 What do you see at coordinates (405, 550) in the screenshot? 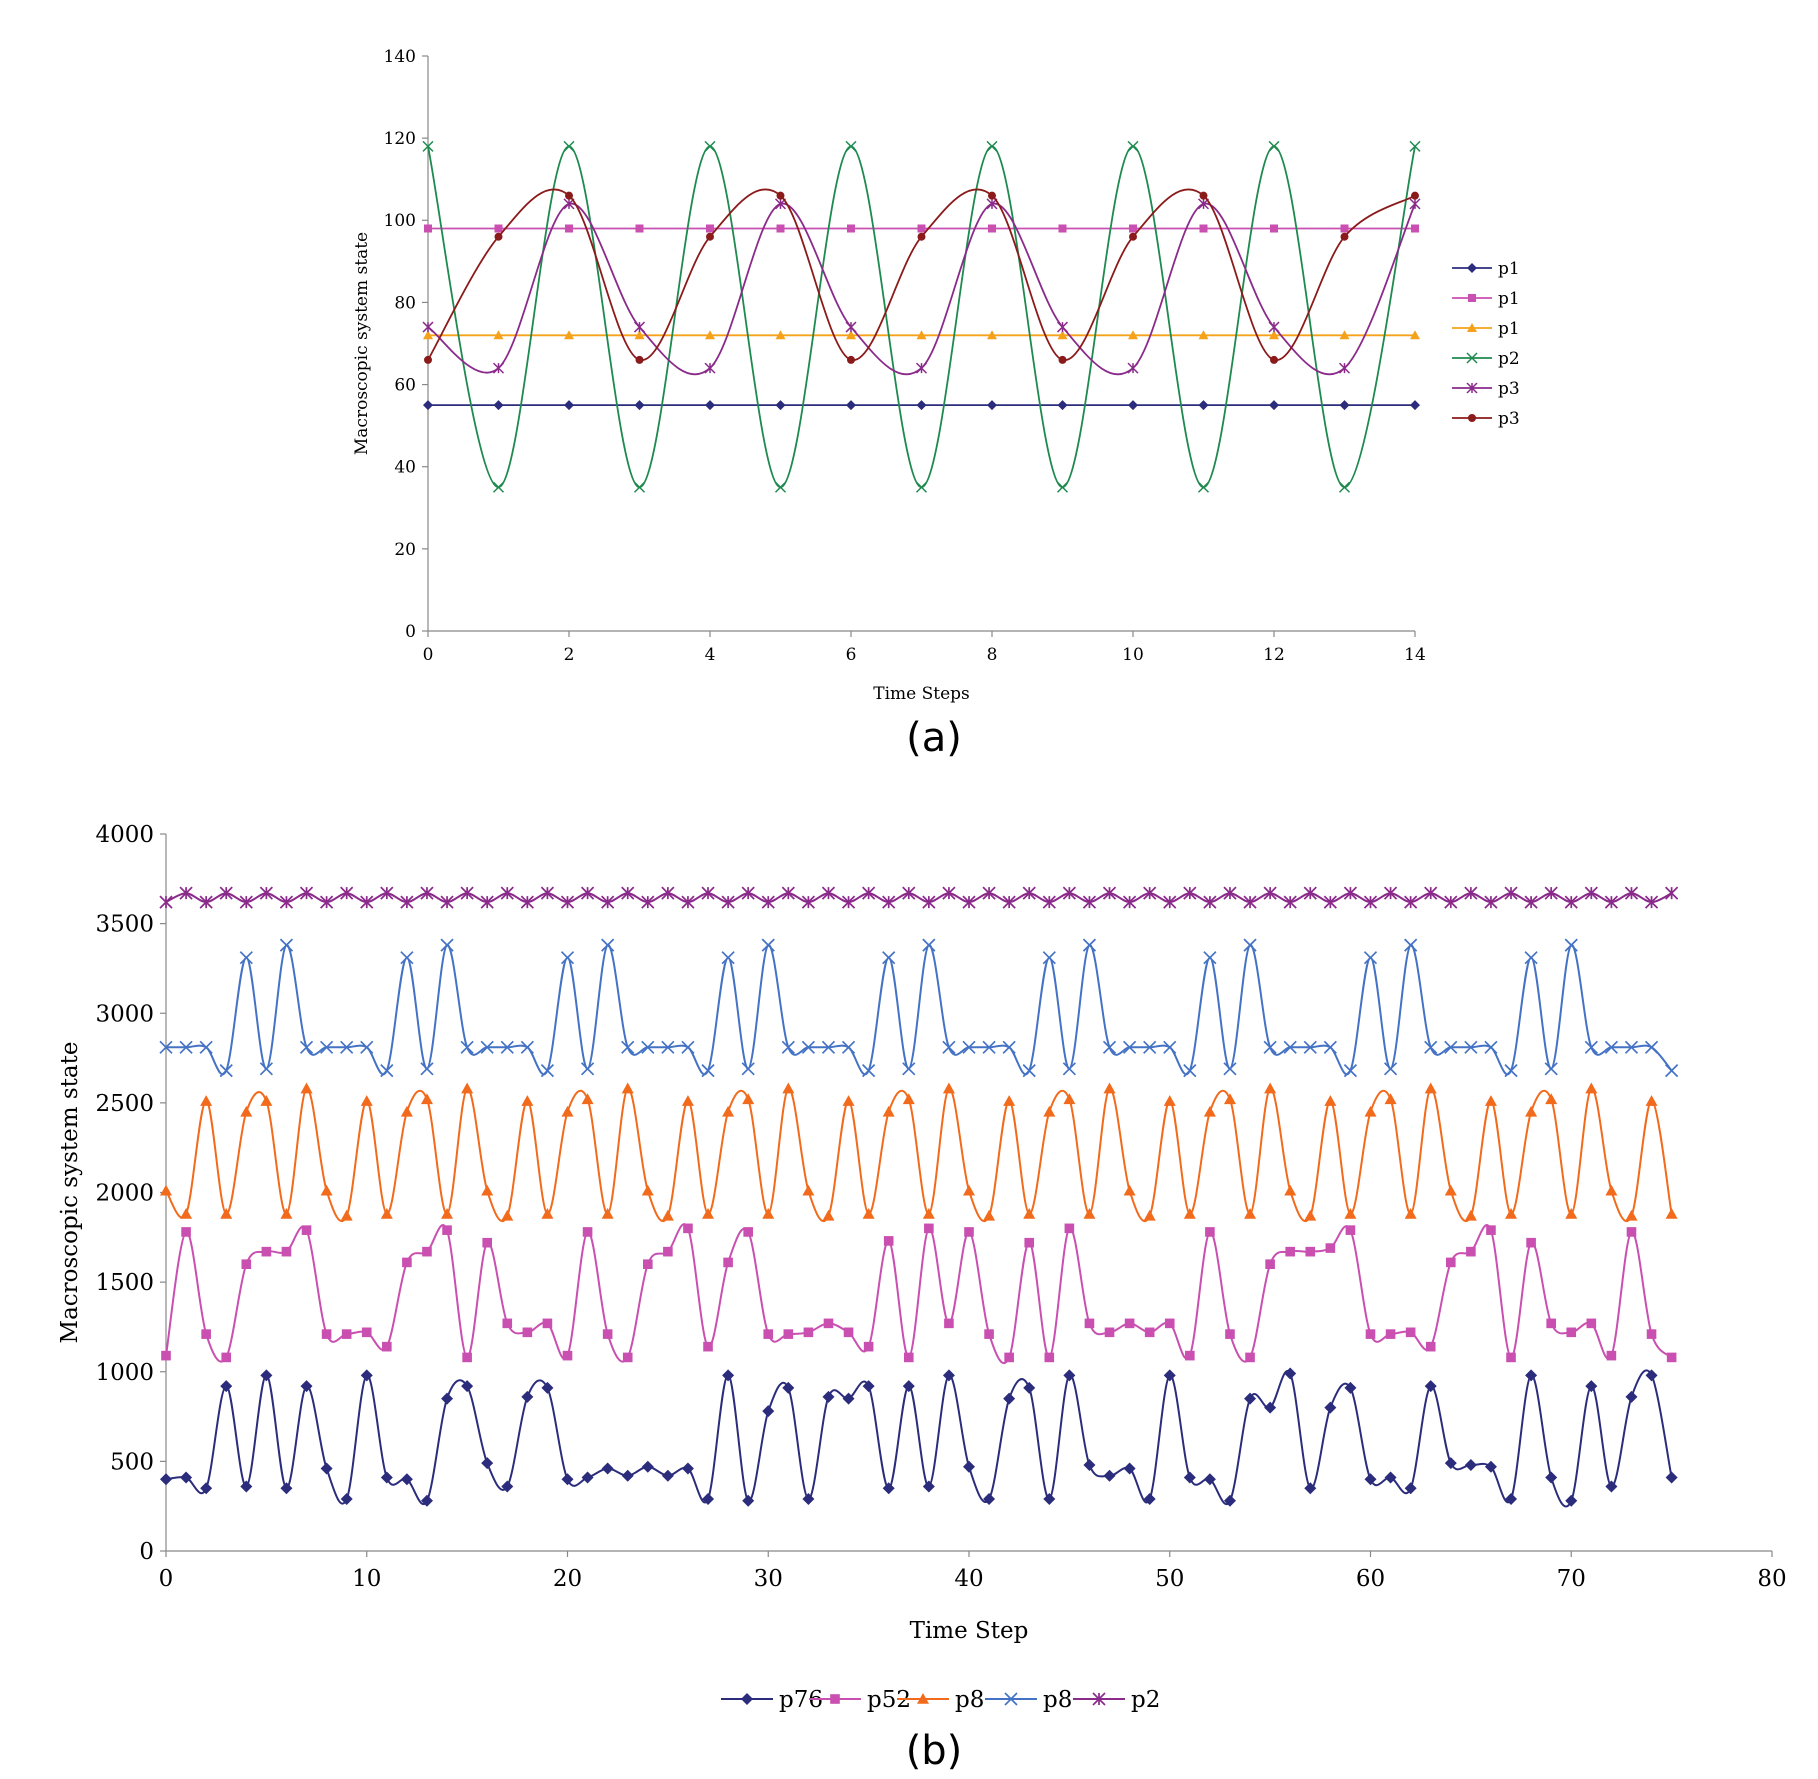
I see `y-tick-label: 20` at bounding box center [405, 550].